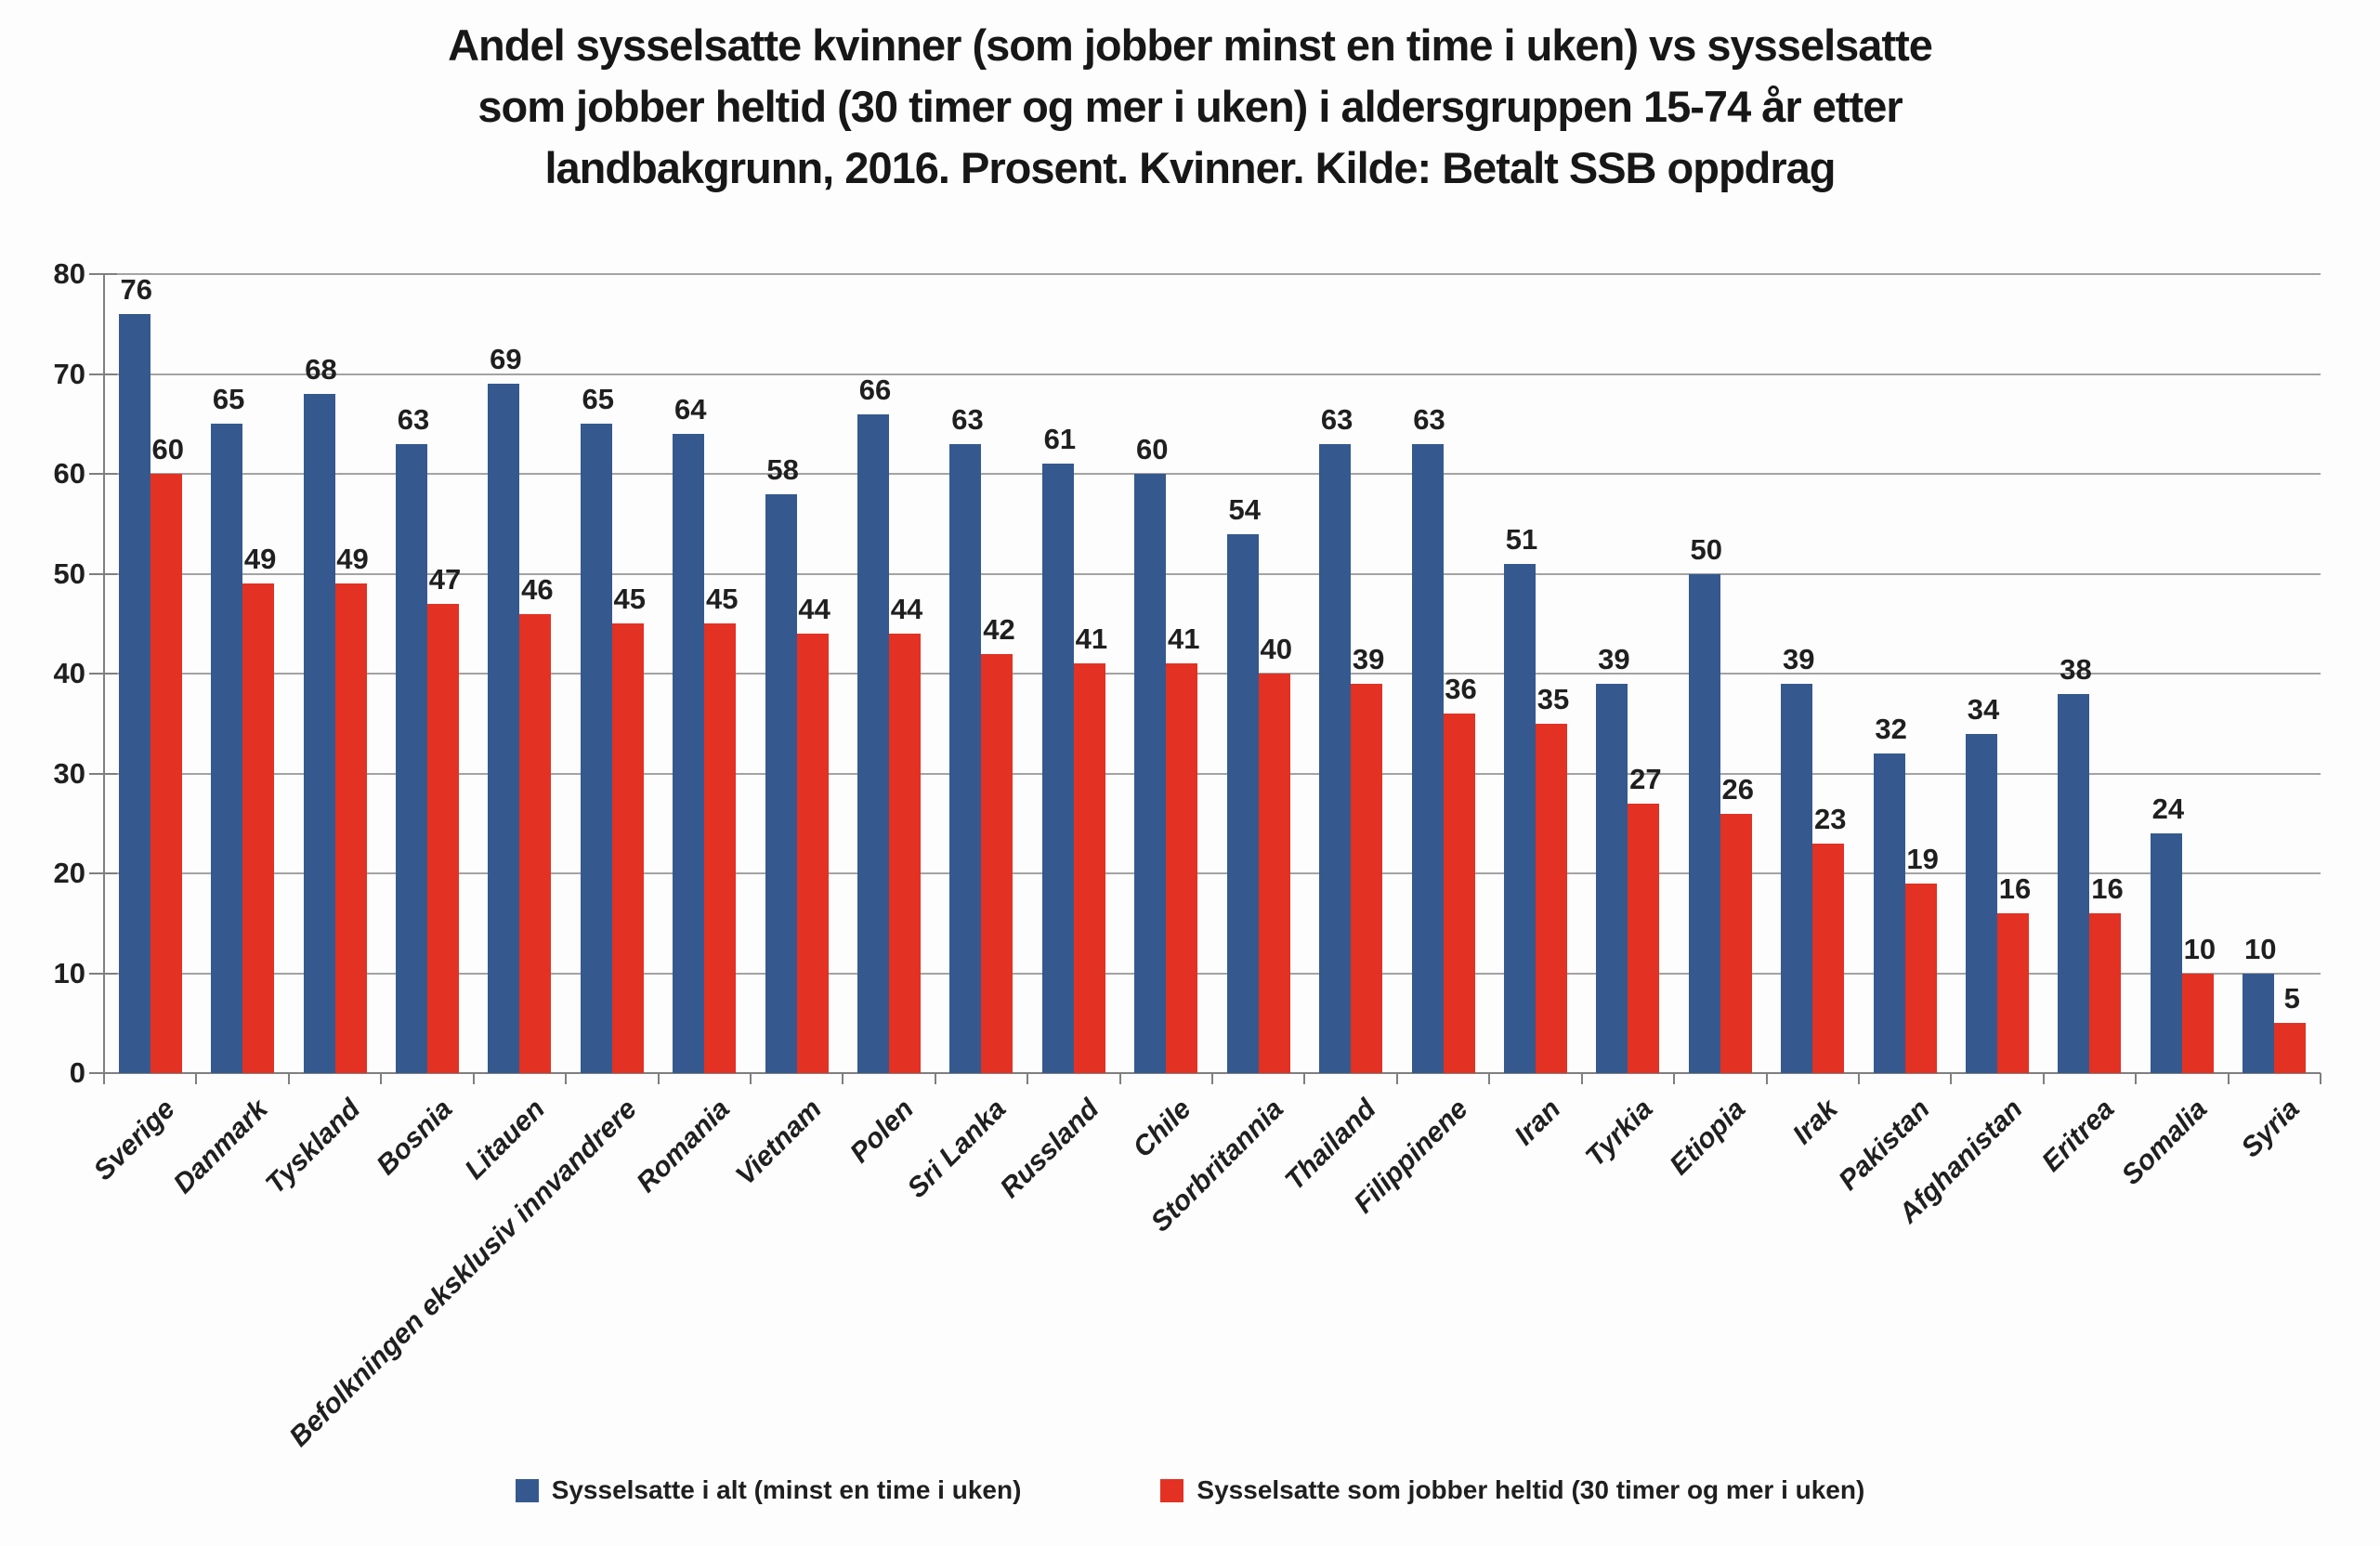  I want to click on bar-fulltime-befolkningen-eksklusiv-innvandrere, so click(627, 848).